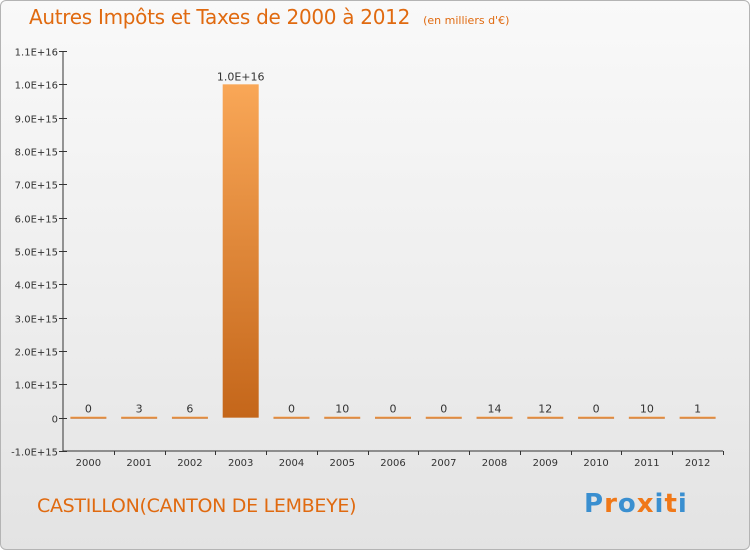  Describe the element at coordinates (55, 420) in the screenshot. I see `y-tick-label: 0` at that location.